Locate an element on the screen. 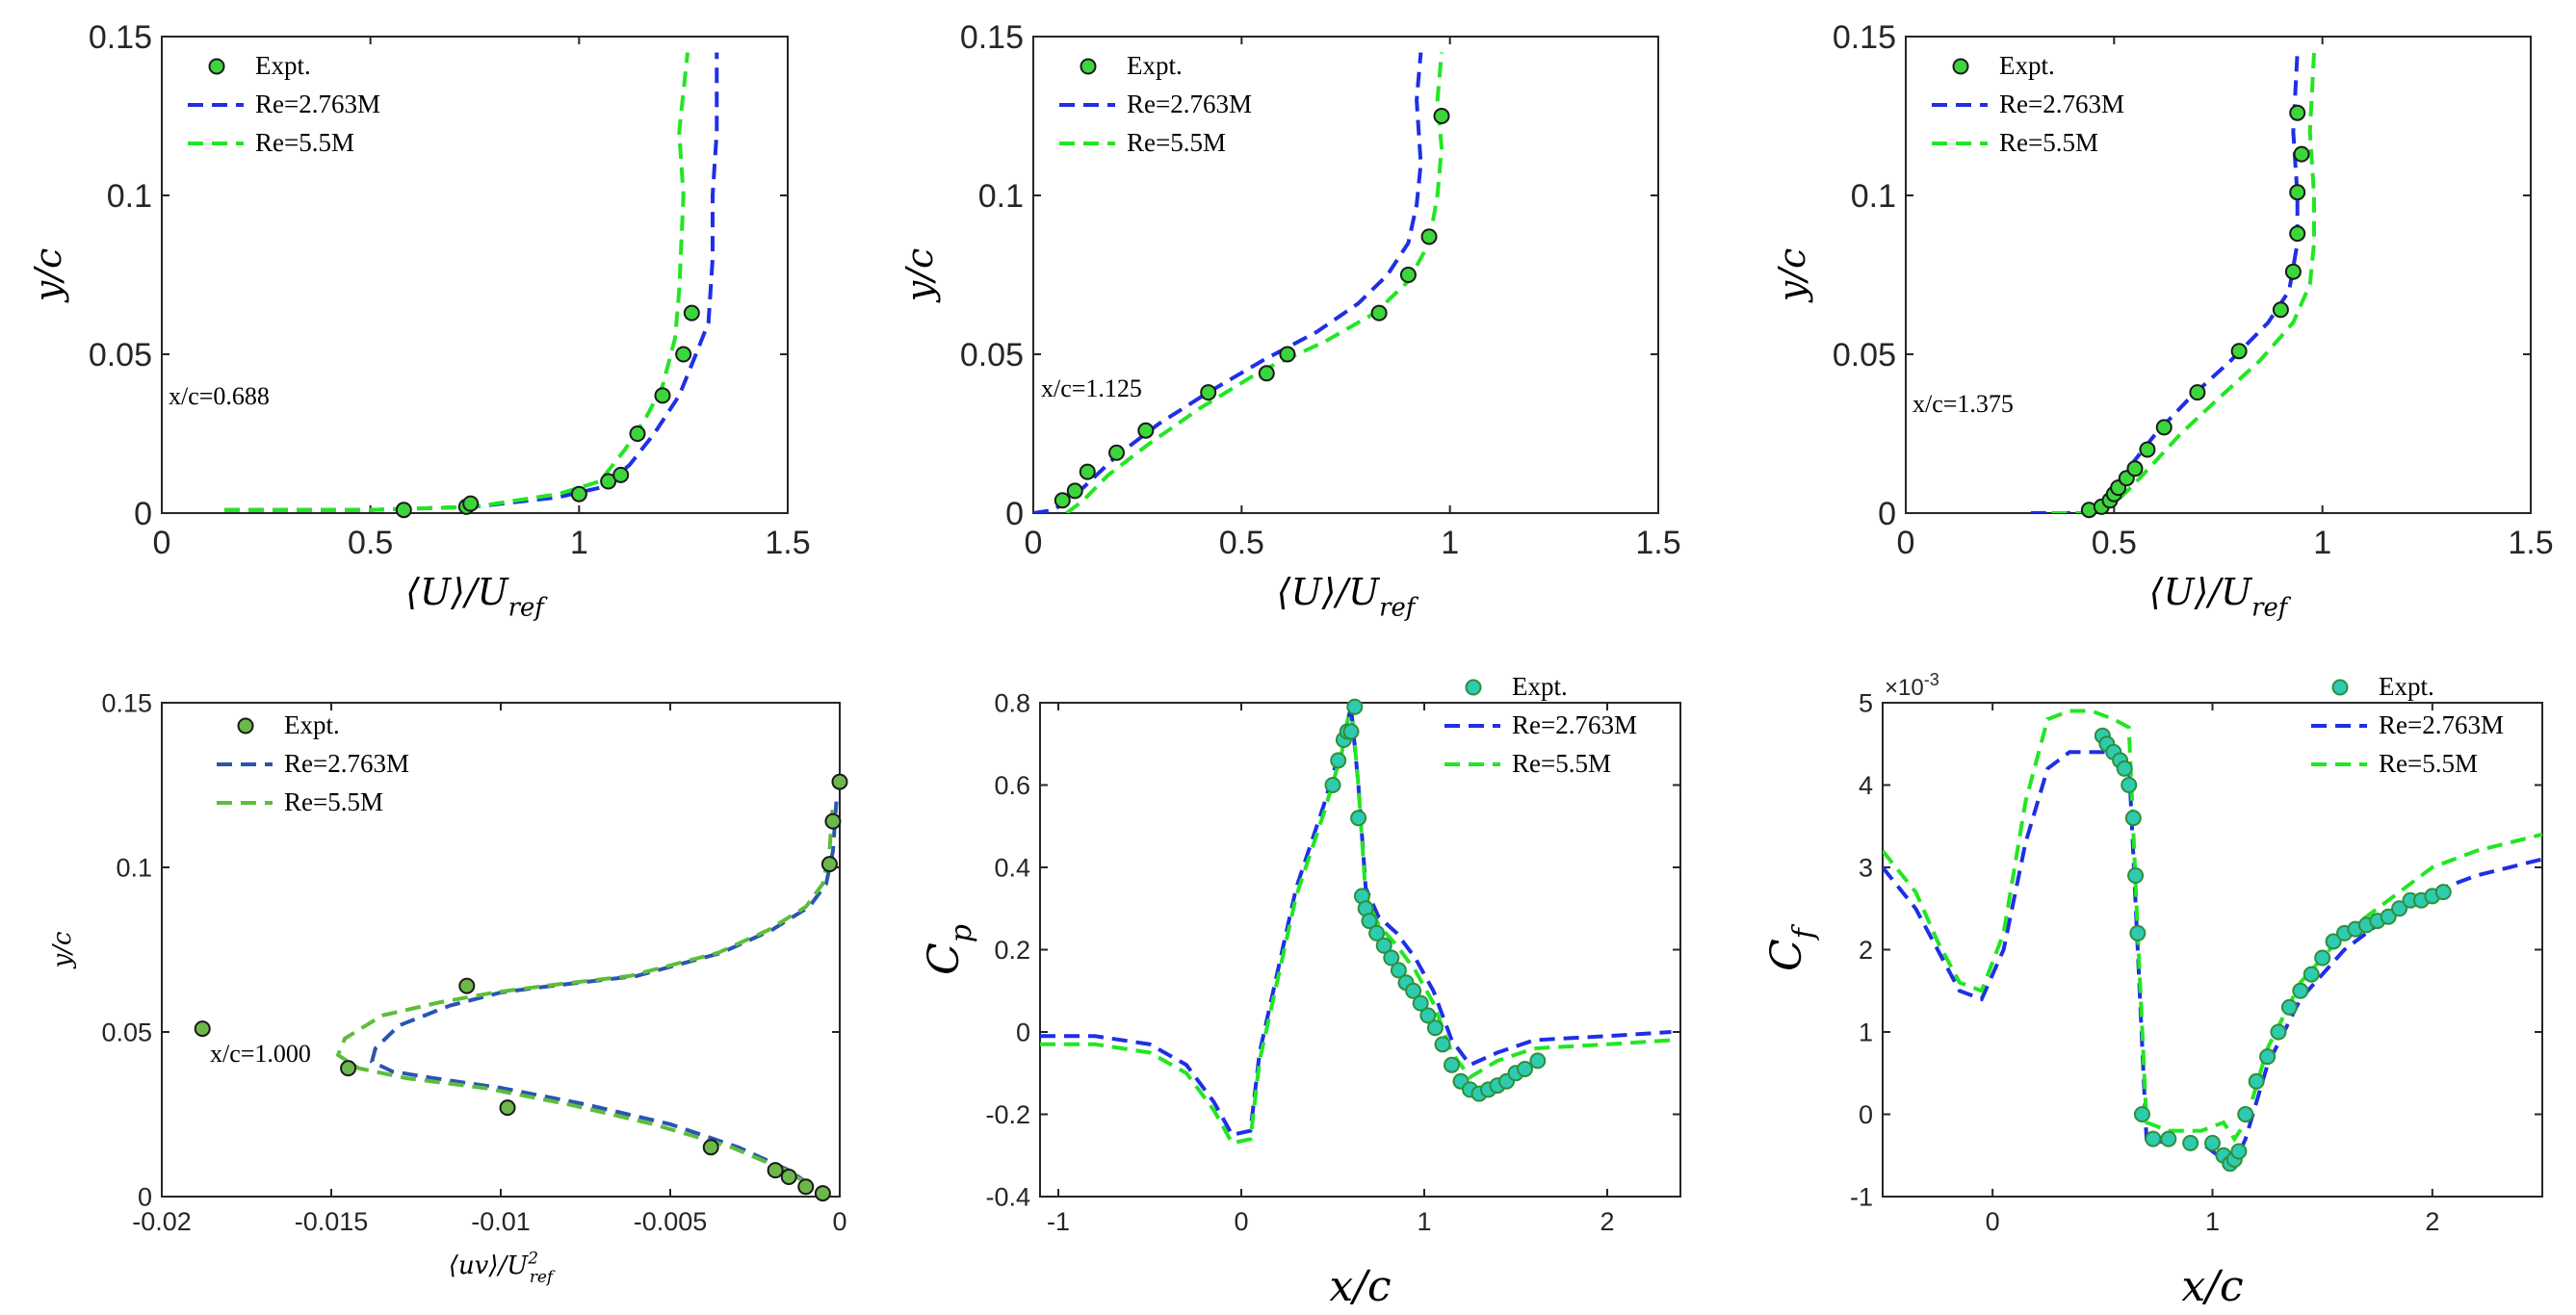  label-sub: p is located at coordinates (961, 933).